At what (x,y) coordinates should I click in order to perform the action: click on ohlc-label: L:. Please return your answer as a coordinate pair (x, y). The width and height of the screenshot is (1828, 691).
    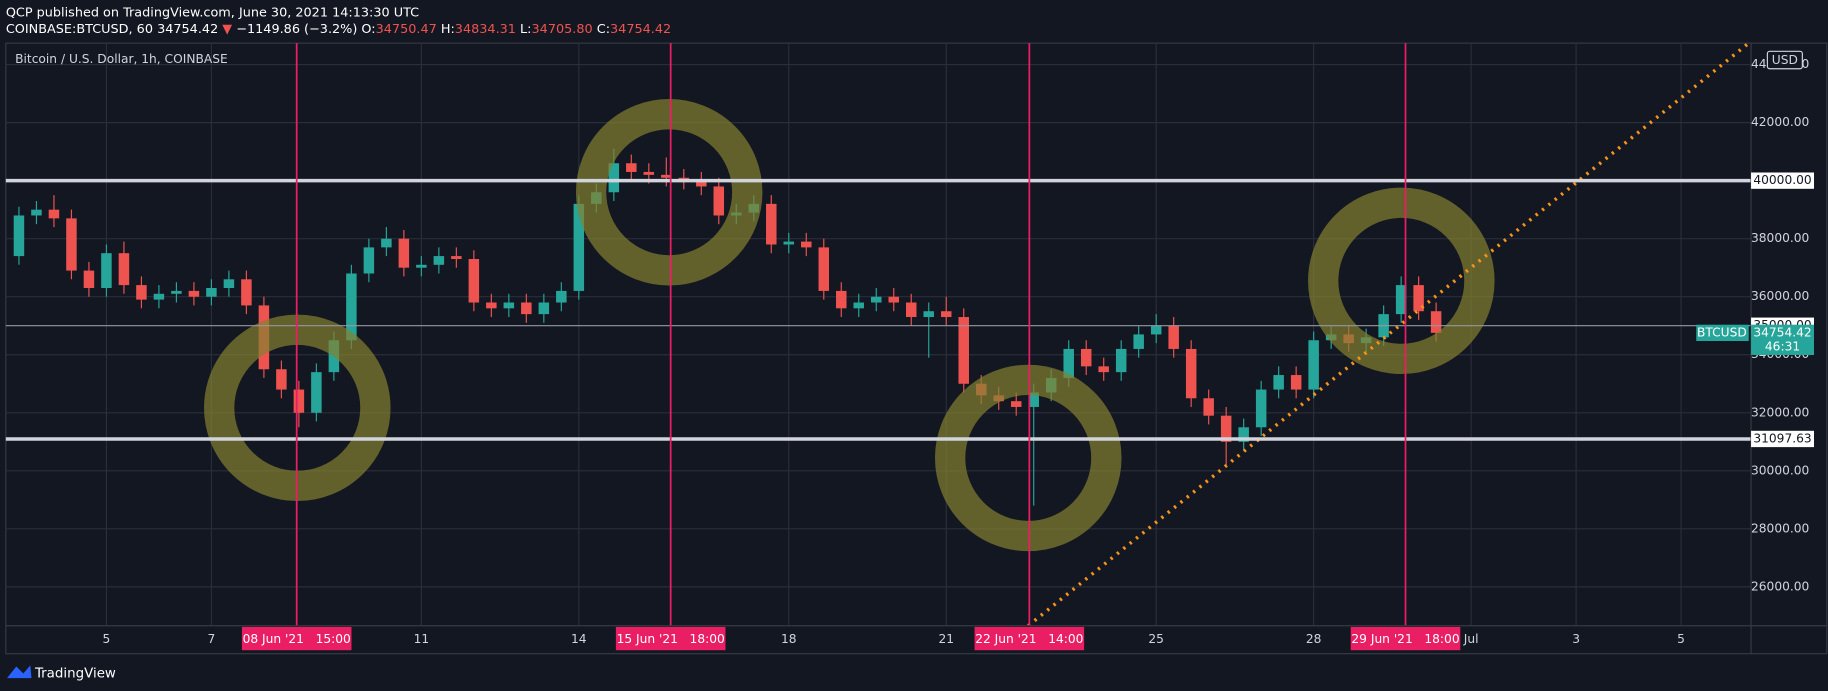
    Looking at the image, I should click on (525, 29).